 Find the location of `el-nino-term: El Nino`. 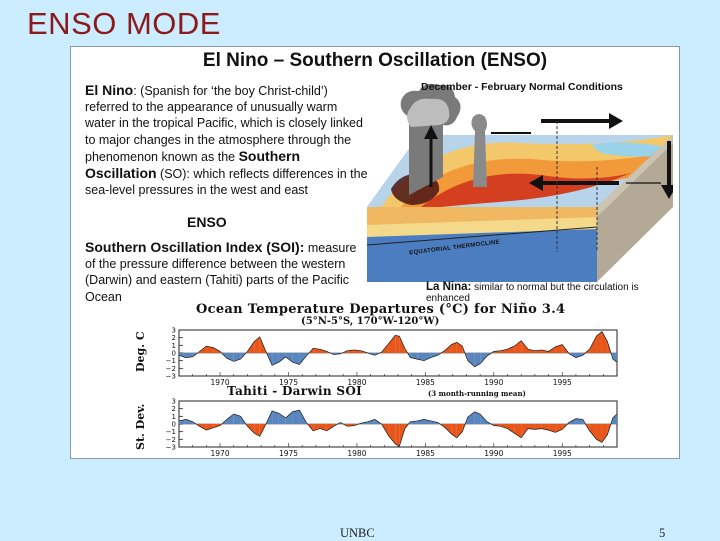

el-nino-term: El Nino is located at coordinates (109, 90).